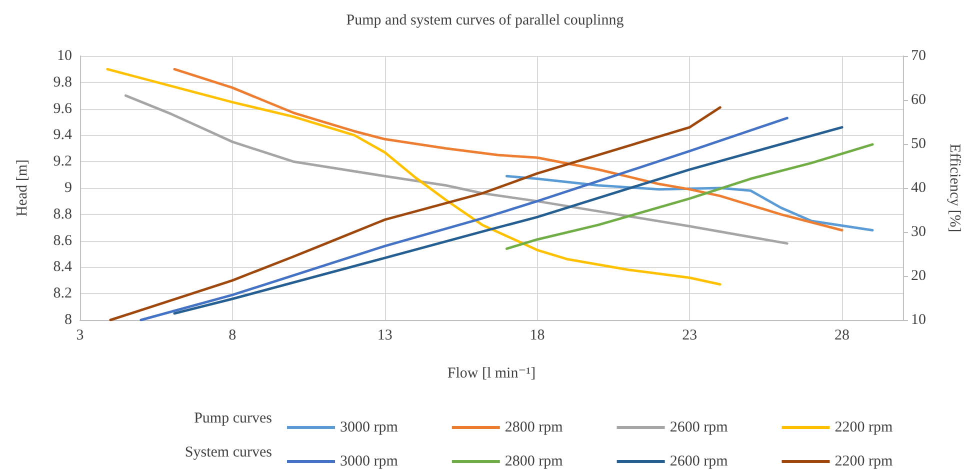 The image size is (970, 470). I want to click on y-tick-label: 8.6, so click(62, 240).